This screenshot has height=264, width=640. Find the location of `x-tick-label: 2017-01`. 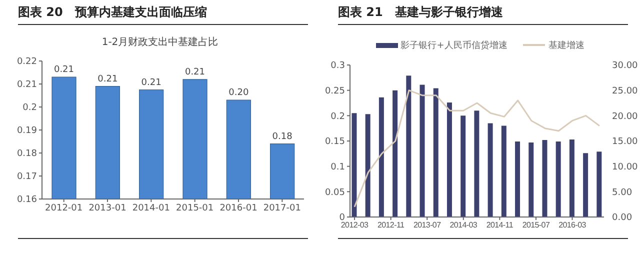

x-tick-label: 2017-01 is located at coordinates (282, 208).